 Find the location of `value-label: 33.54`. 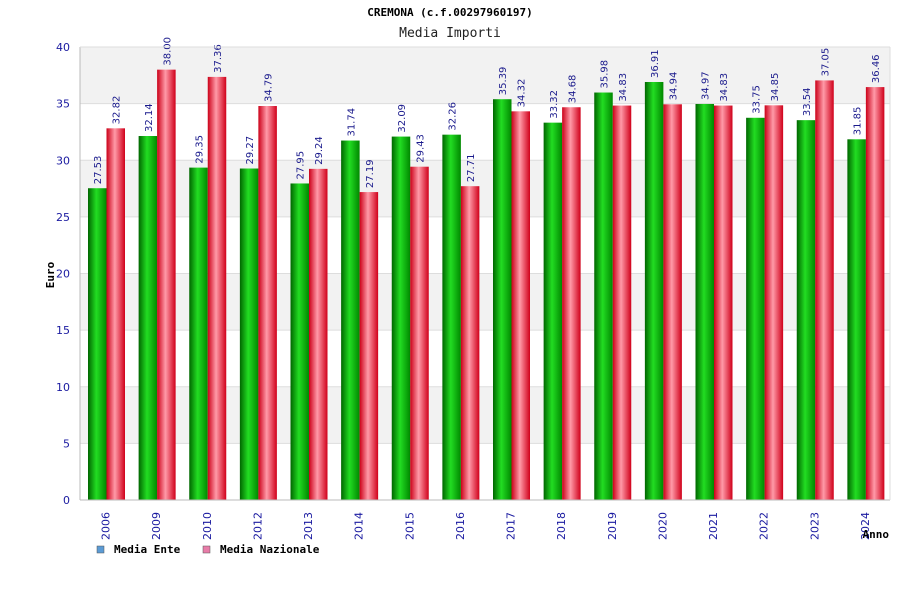

value-label: 33.54 is located at coordinates (807, 102).